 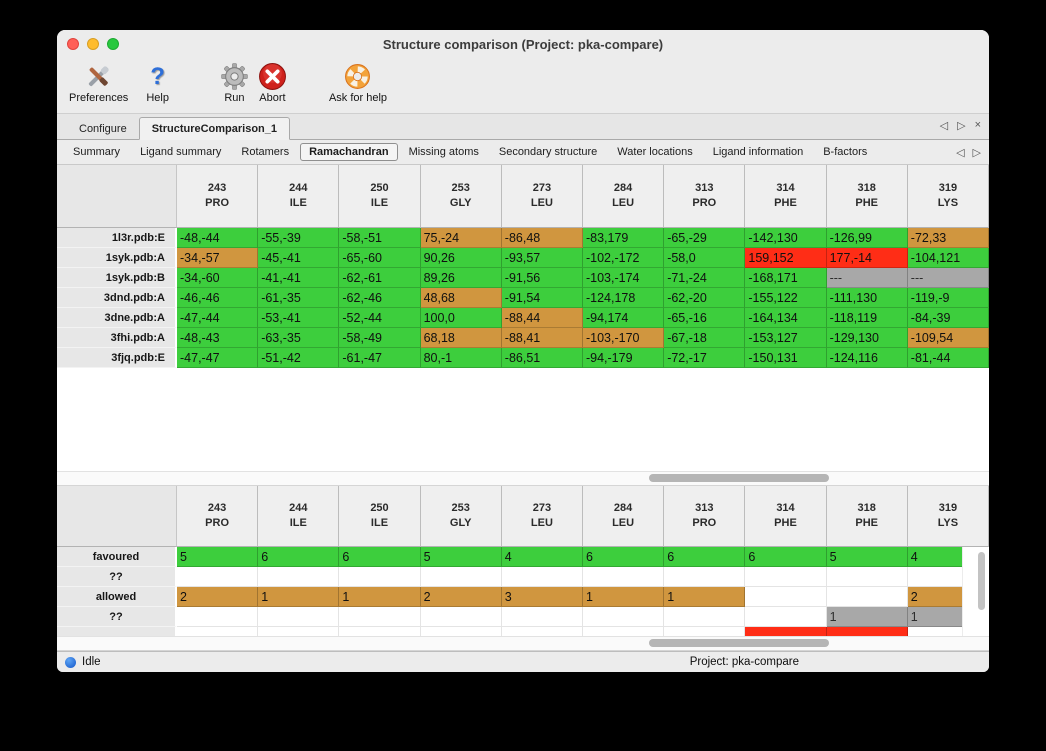 I want to click on table-cell: -41,-41, so click(x=299, y=278).